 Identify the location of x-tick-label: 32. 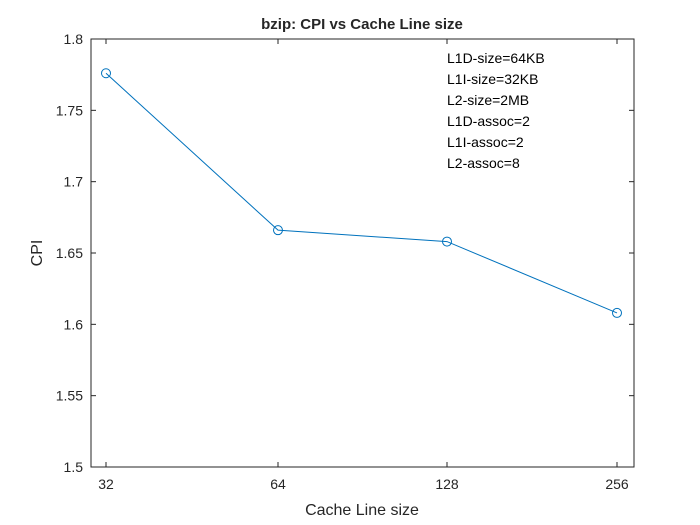
(106, 484).